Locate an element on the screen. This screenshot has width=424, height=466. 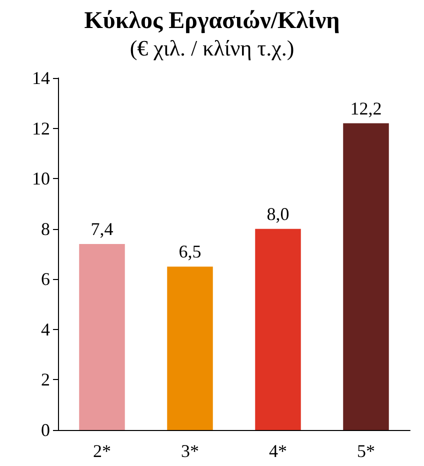
y-tick-label: 0 is located at coordinates (45, 430).